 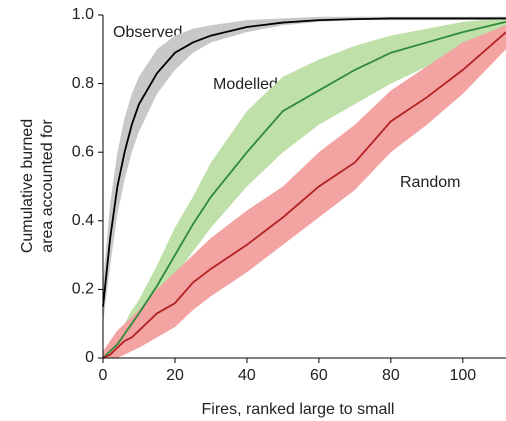 What do you see at coordinates (47, 186) in the screenshot?
I see `y-axis-label: area accounted for` at bounding box center [47, 186].